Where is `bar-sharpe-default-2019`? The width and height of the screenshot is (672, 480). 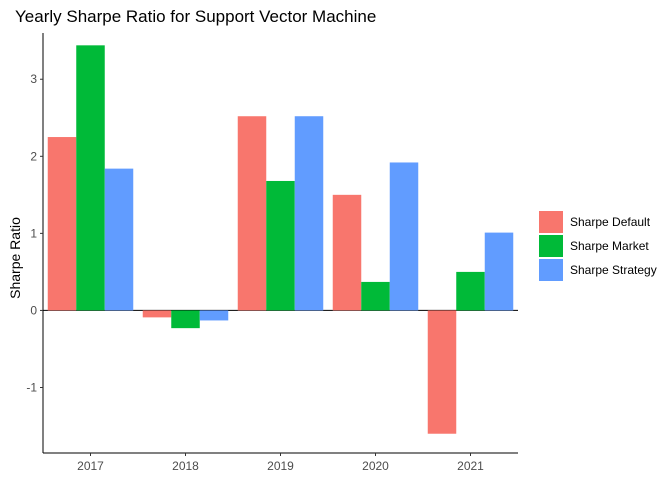
bar-sharpe-default-2019 is located at coordinates (252, 213).